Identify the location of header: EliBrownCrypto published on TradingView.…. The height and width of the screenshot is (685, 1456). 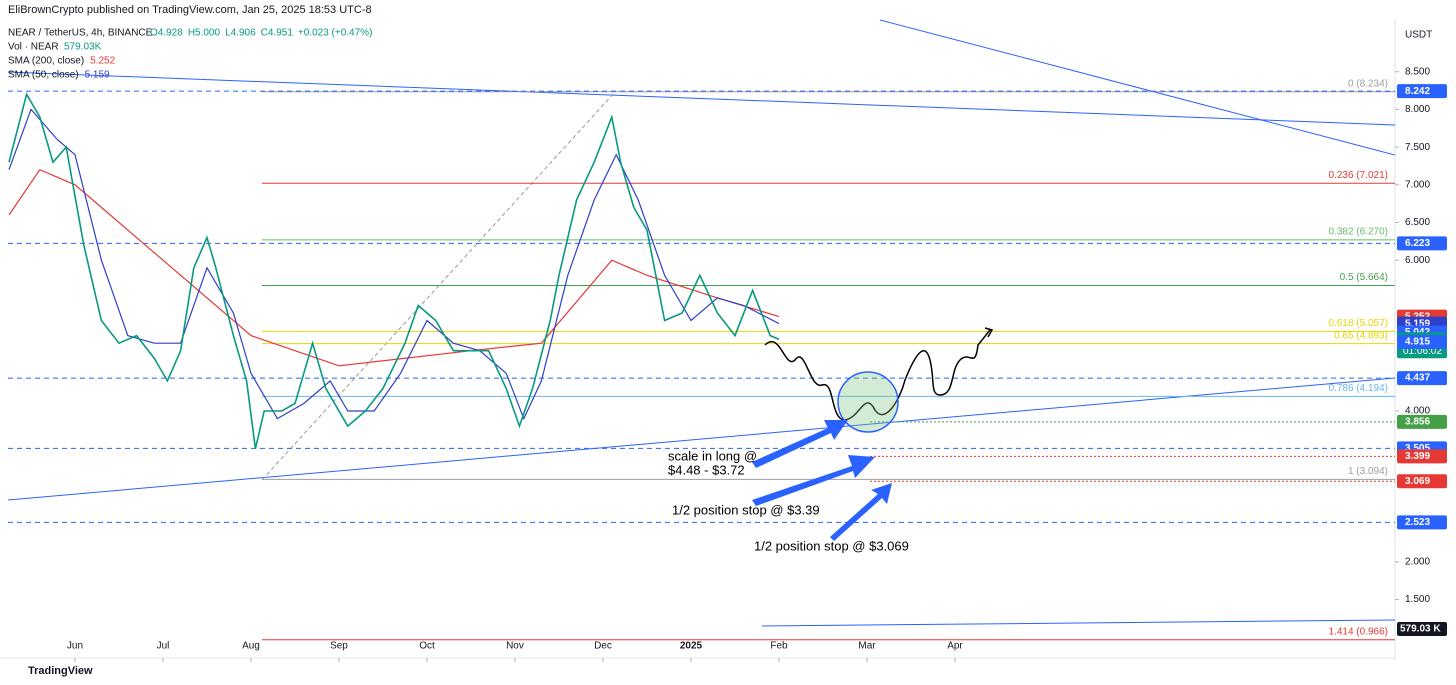
(190, 10).